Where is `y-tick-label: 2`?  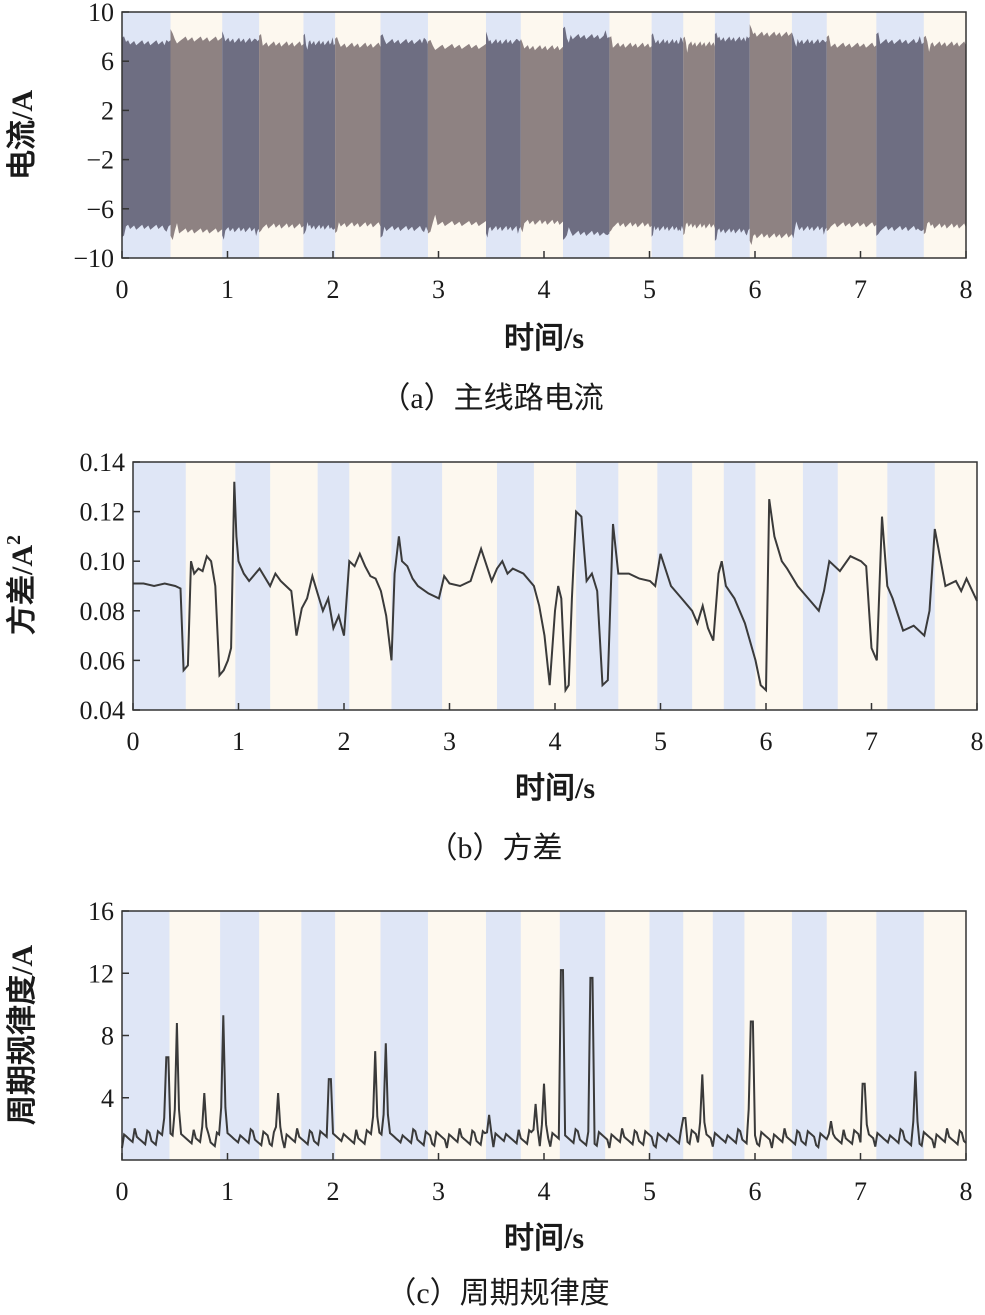 y-tick-label: 2 is located at coordinates (107, 110).